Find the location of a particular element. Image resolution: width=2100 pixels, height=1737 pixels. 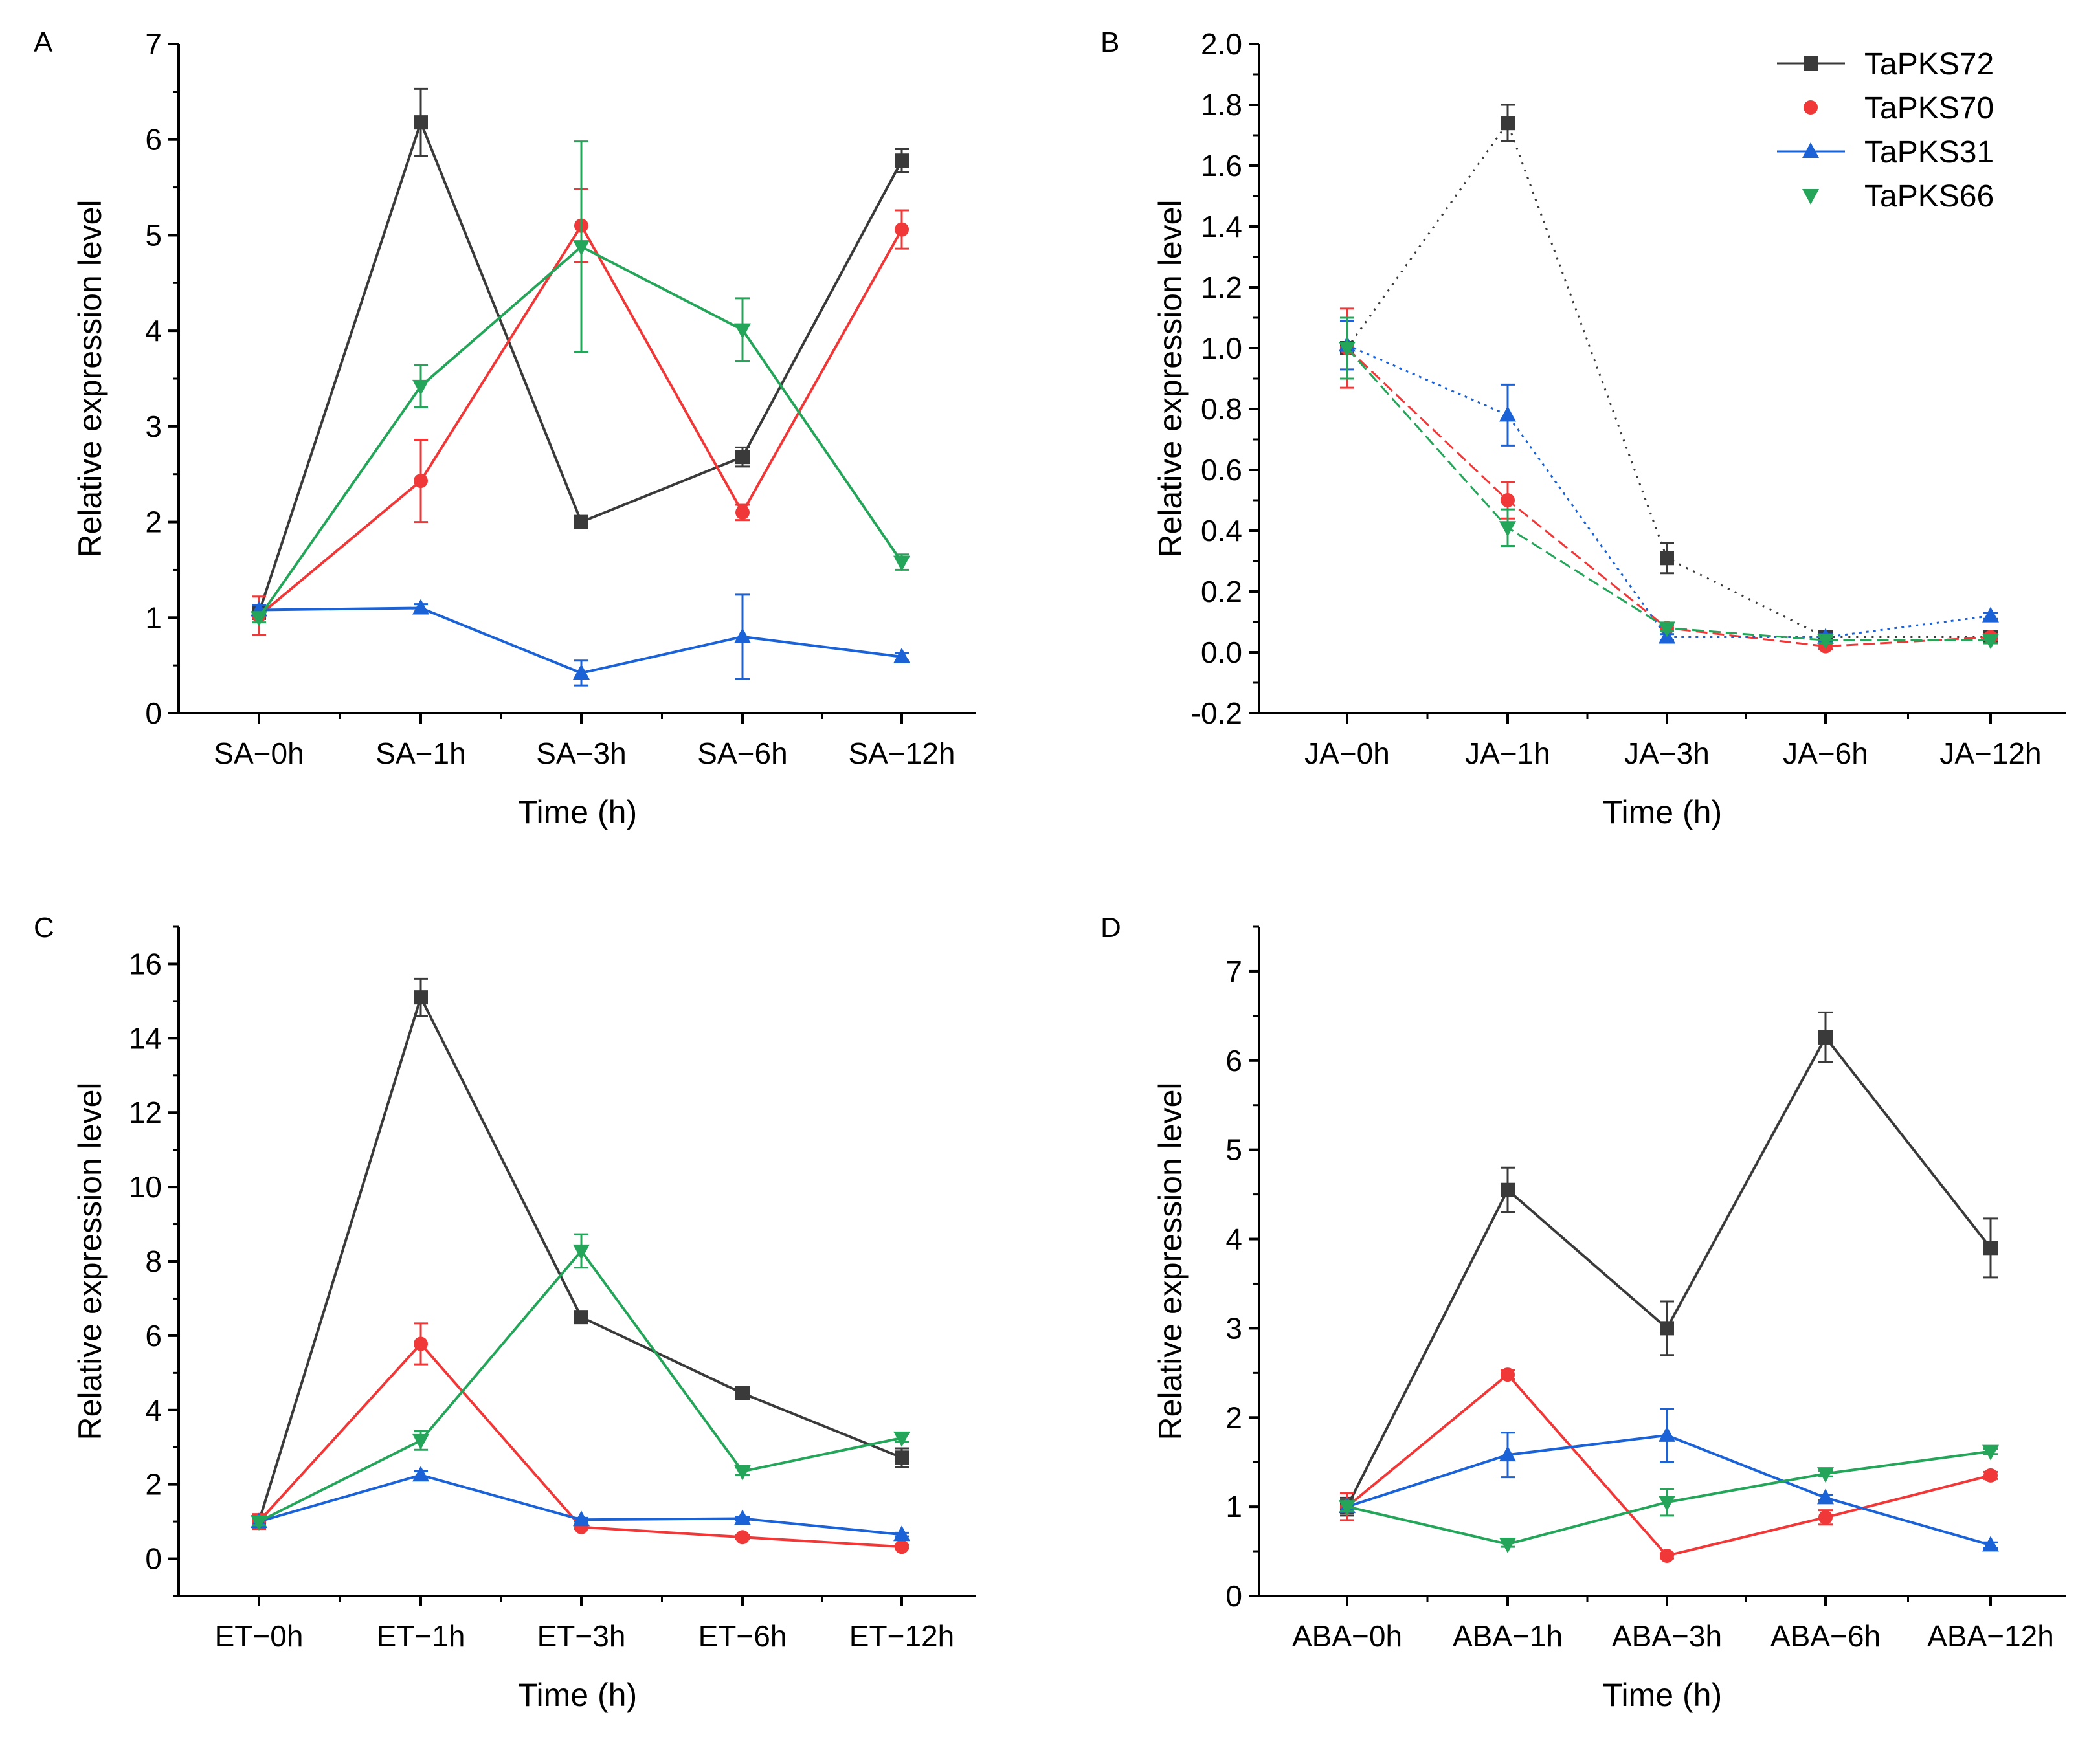

x-tick-label: ABA−6h is located at coordinates (1825, 1636).